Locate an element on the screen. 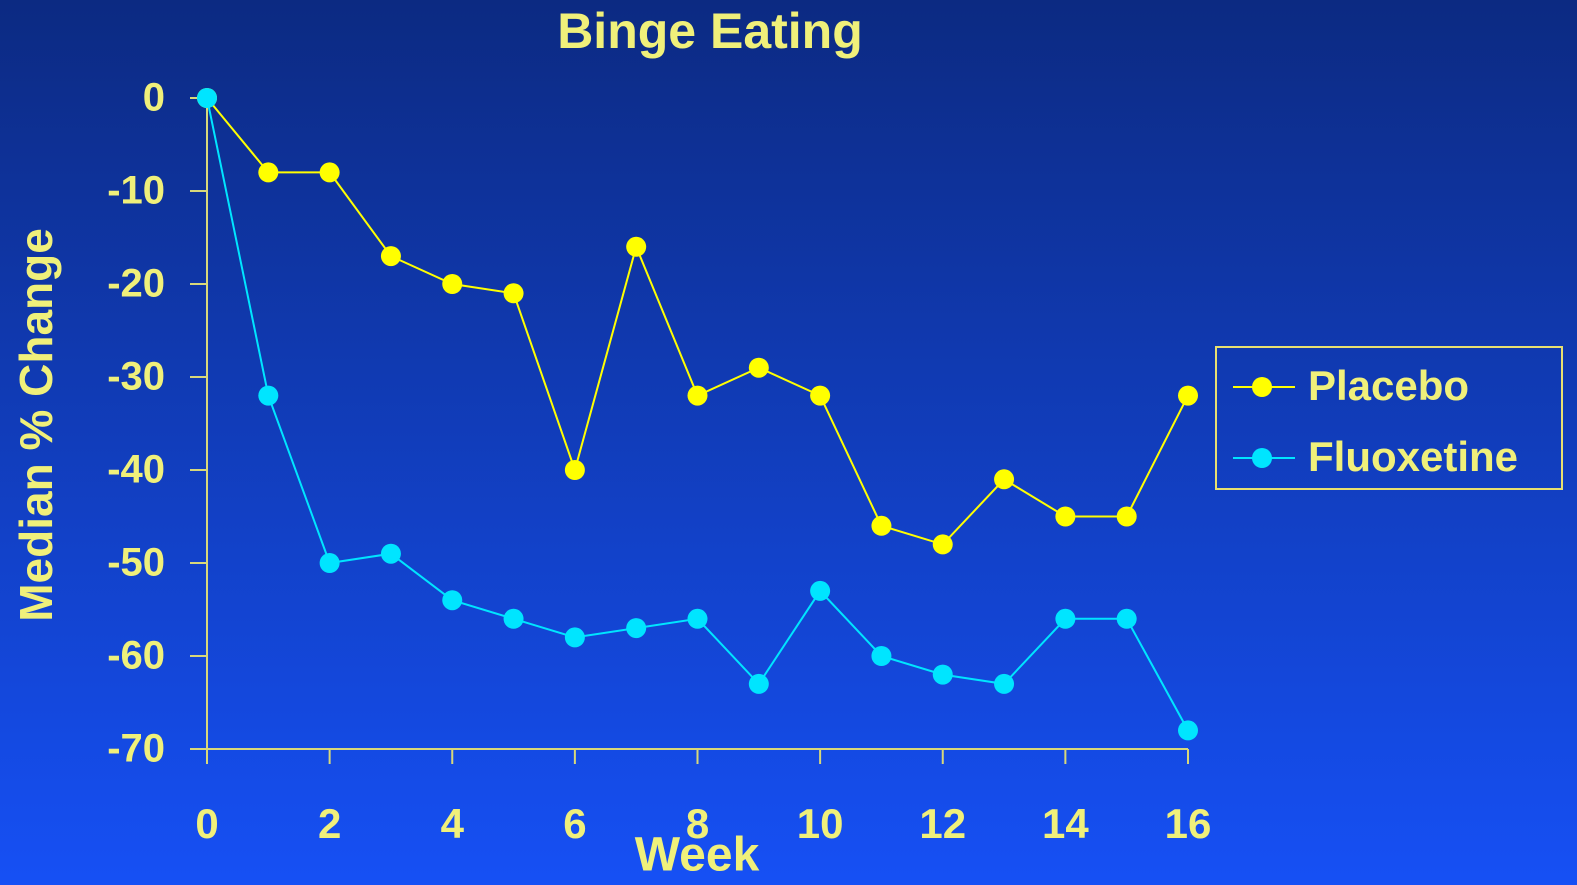 This screenshot has height=885, width=1577. x-tick-label: 4 is located at coordinates (453, 823).